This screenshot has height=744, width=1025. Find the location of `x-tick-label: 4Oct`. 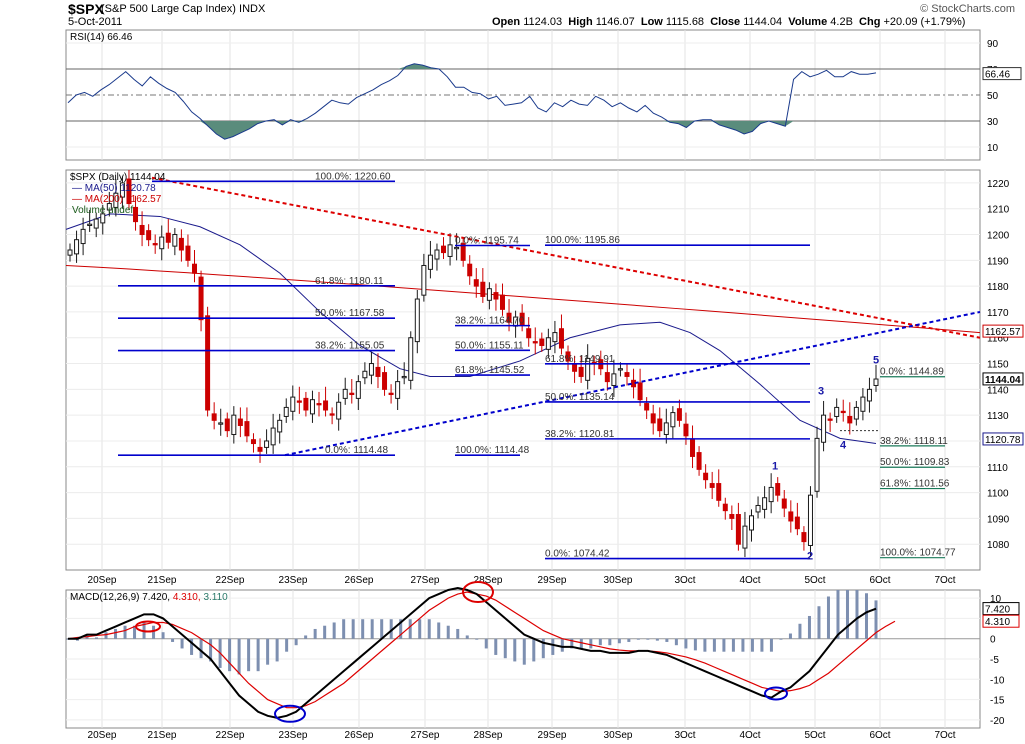

x-tick-label: 4Oct is located at coordinates (749, 735).